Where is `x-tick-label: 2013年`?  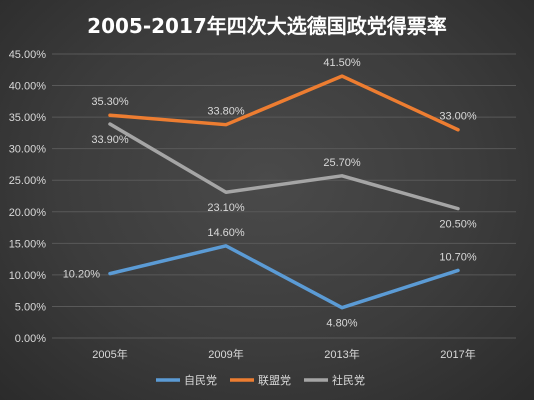
x-tick-label: 2013年 is located at coordinates (341, 354).